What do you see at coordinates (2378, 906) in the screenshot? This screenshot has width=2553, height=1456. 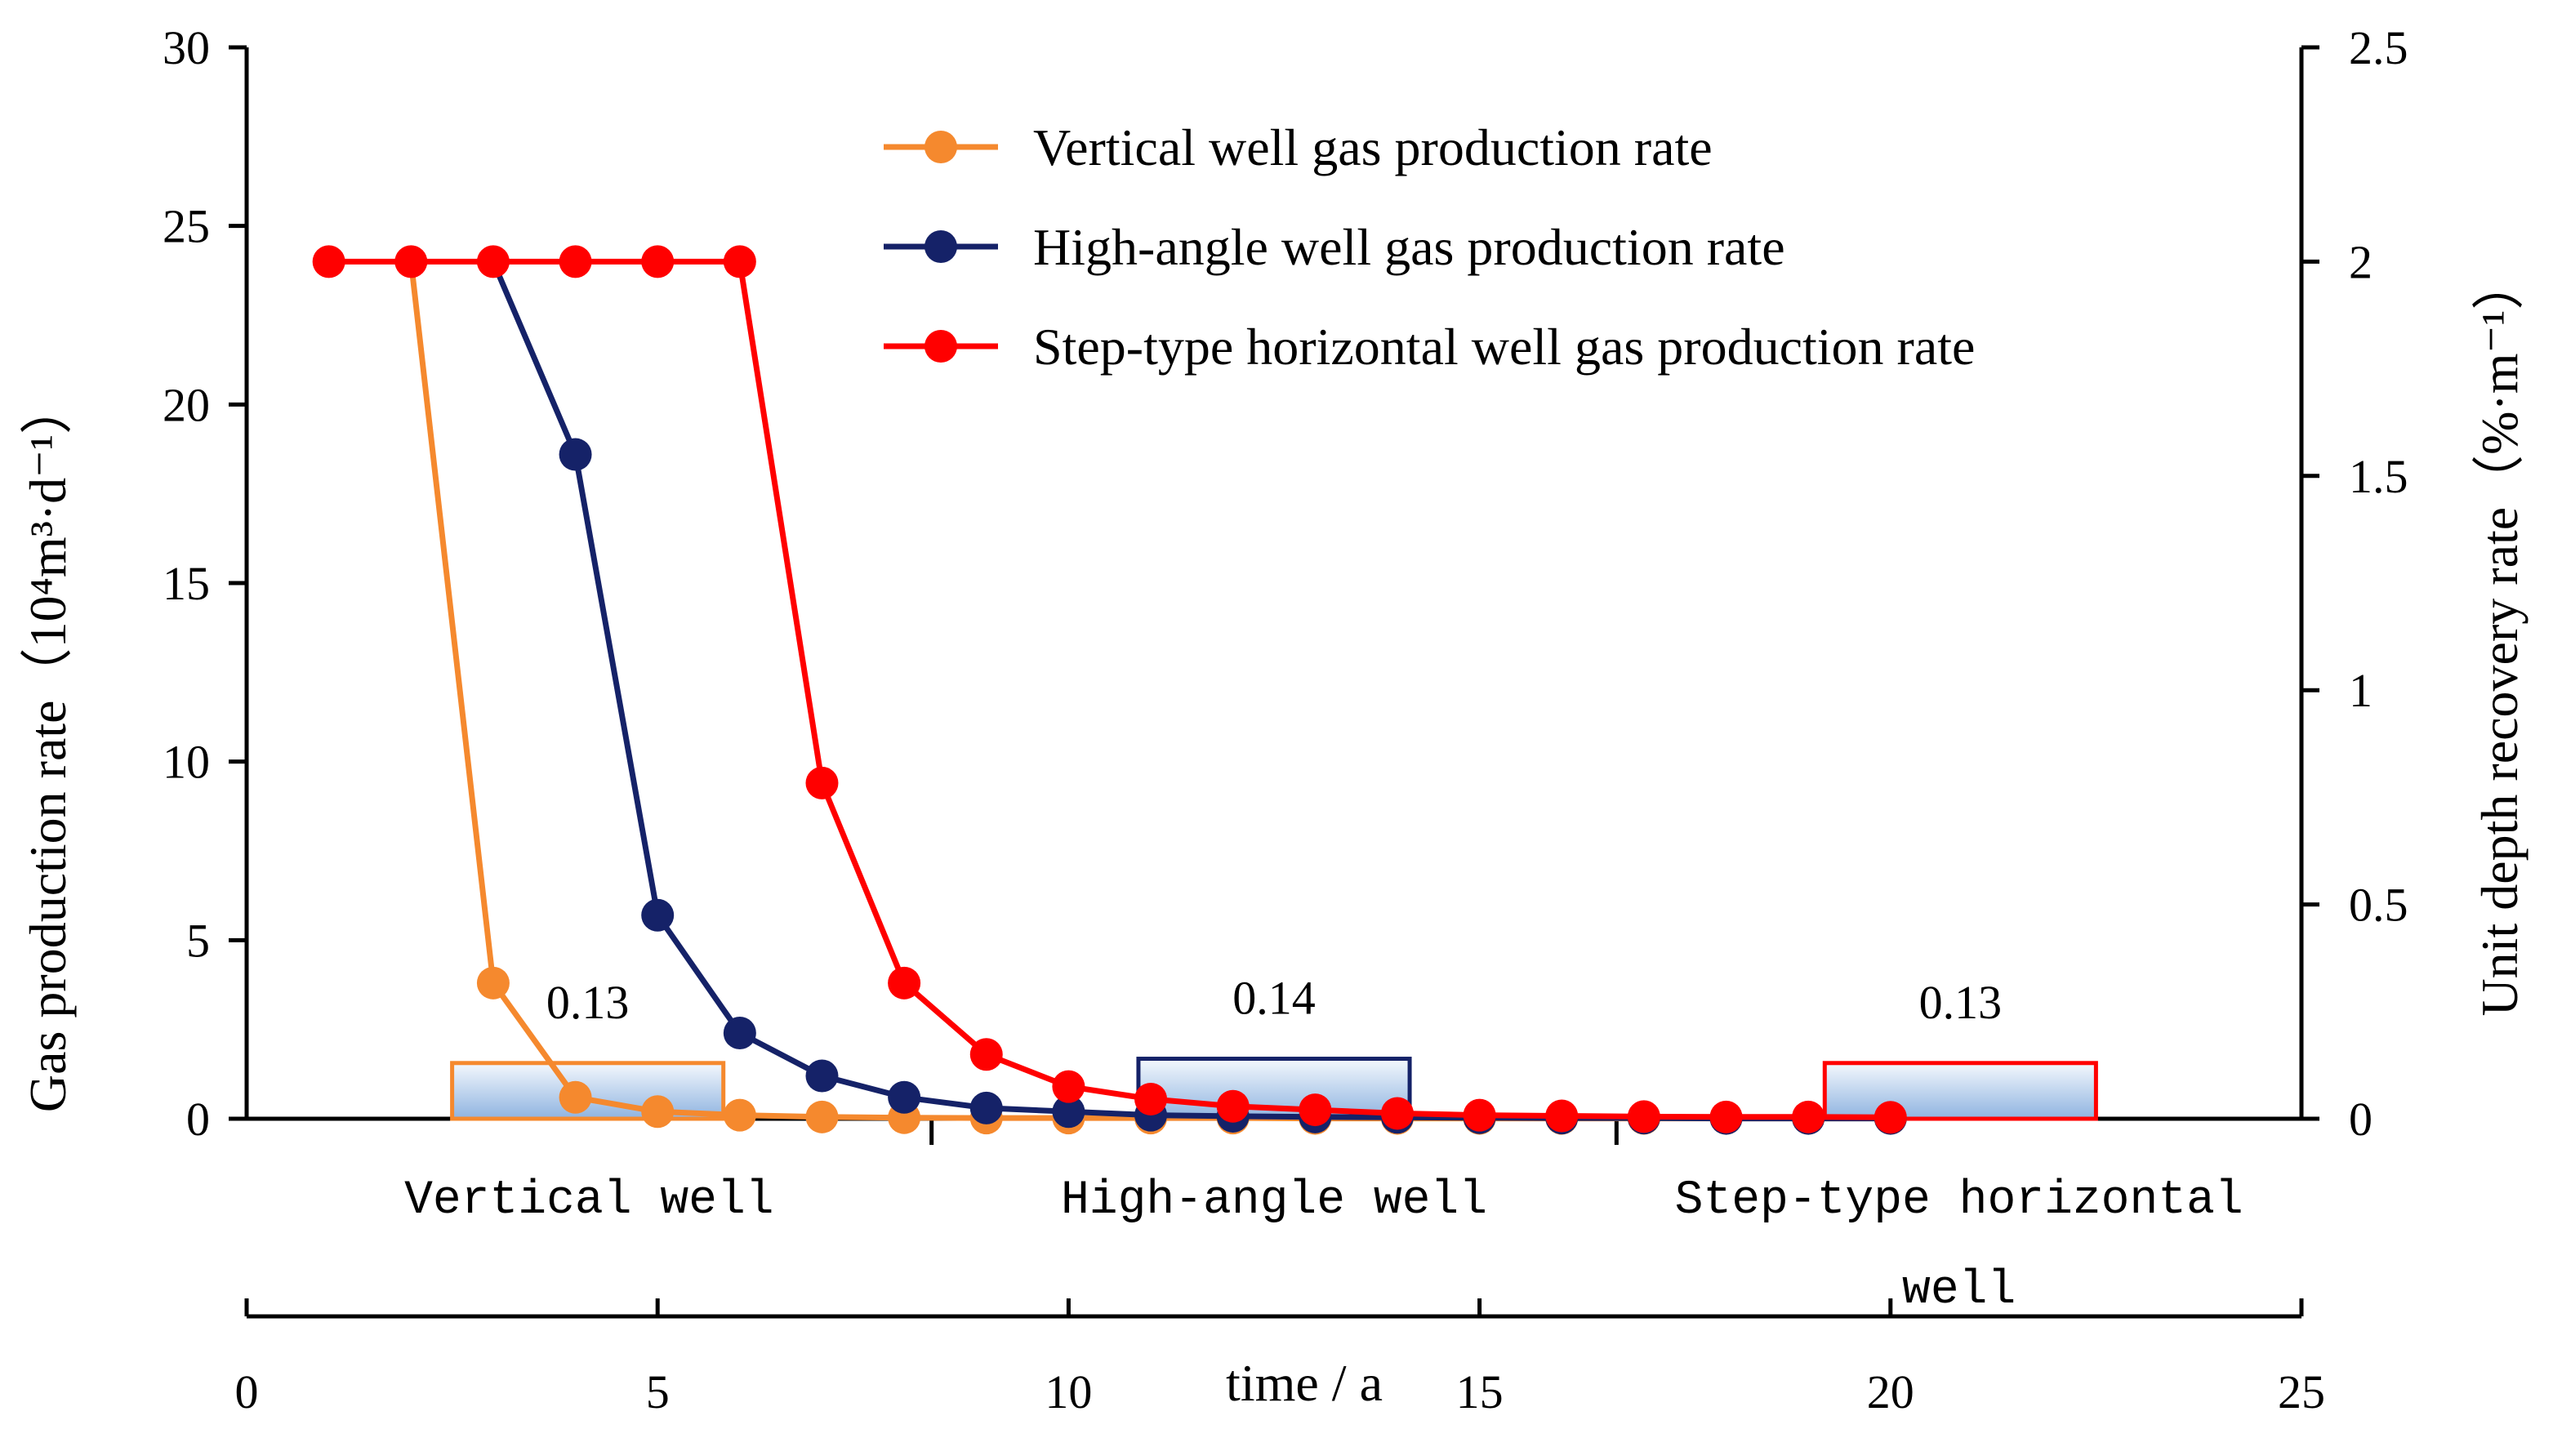 I see `y-right-tick-label: 0.5` at bounding box center [2378, 906].